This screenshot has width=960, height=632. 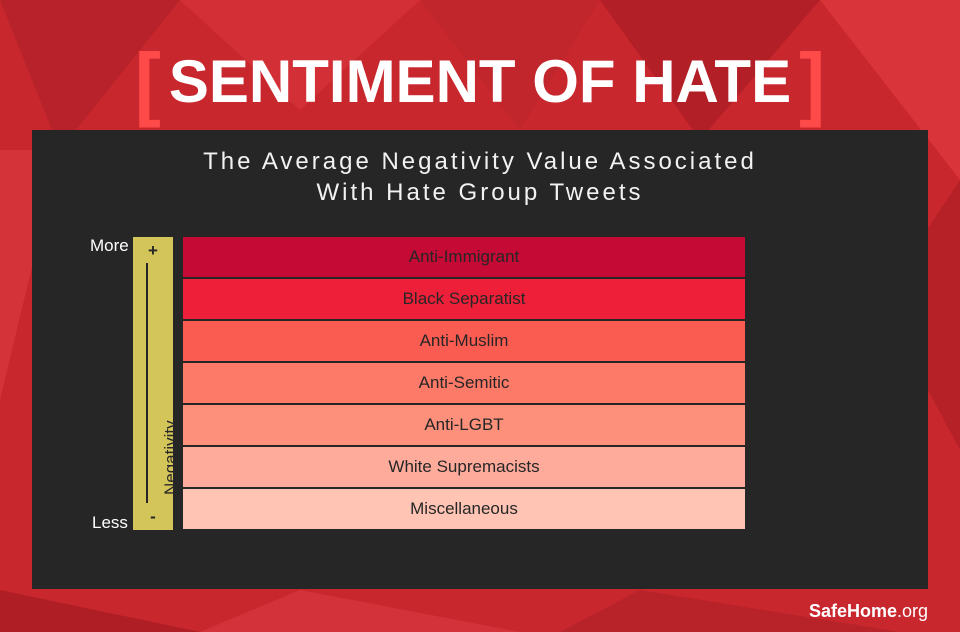 I want to click on scale-axis-line, so click(x=147, y=383).